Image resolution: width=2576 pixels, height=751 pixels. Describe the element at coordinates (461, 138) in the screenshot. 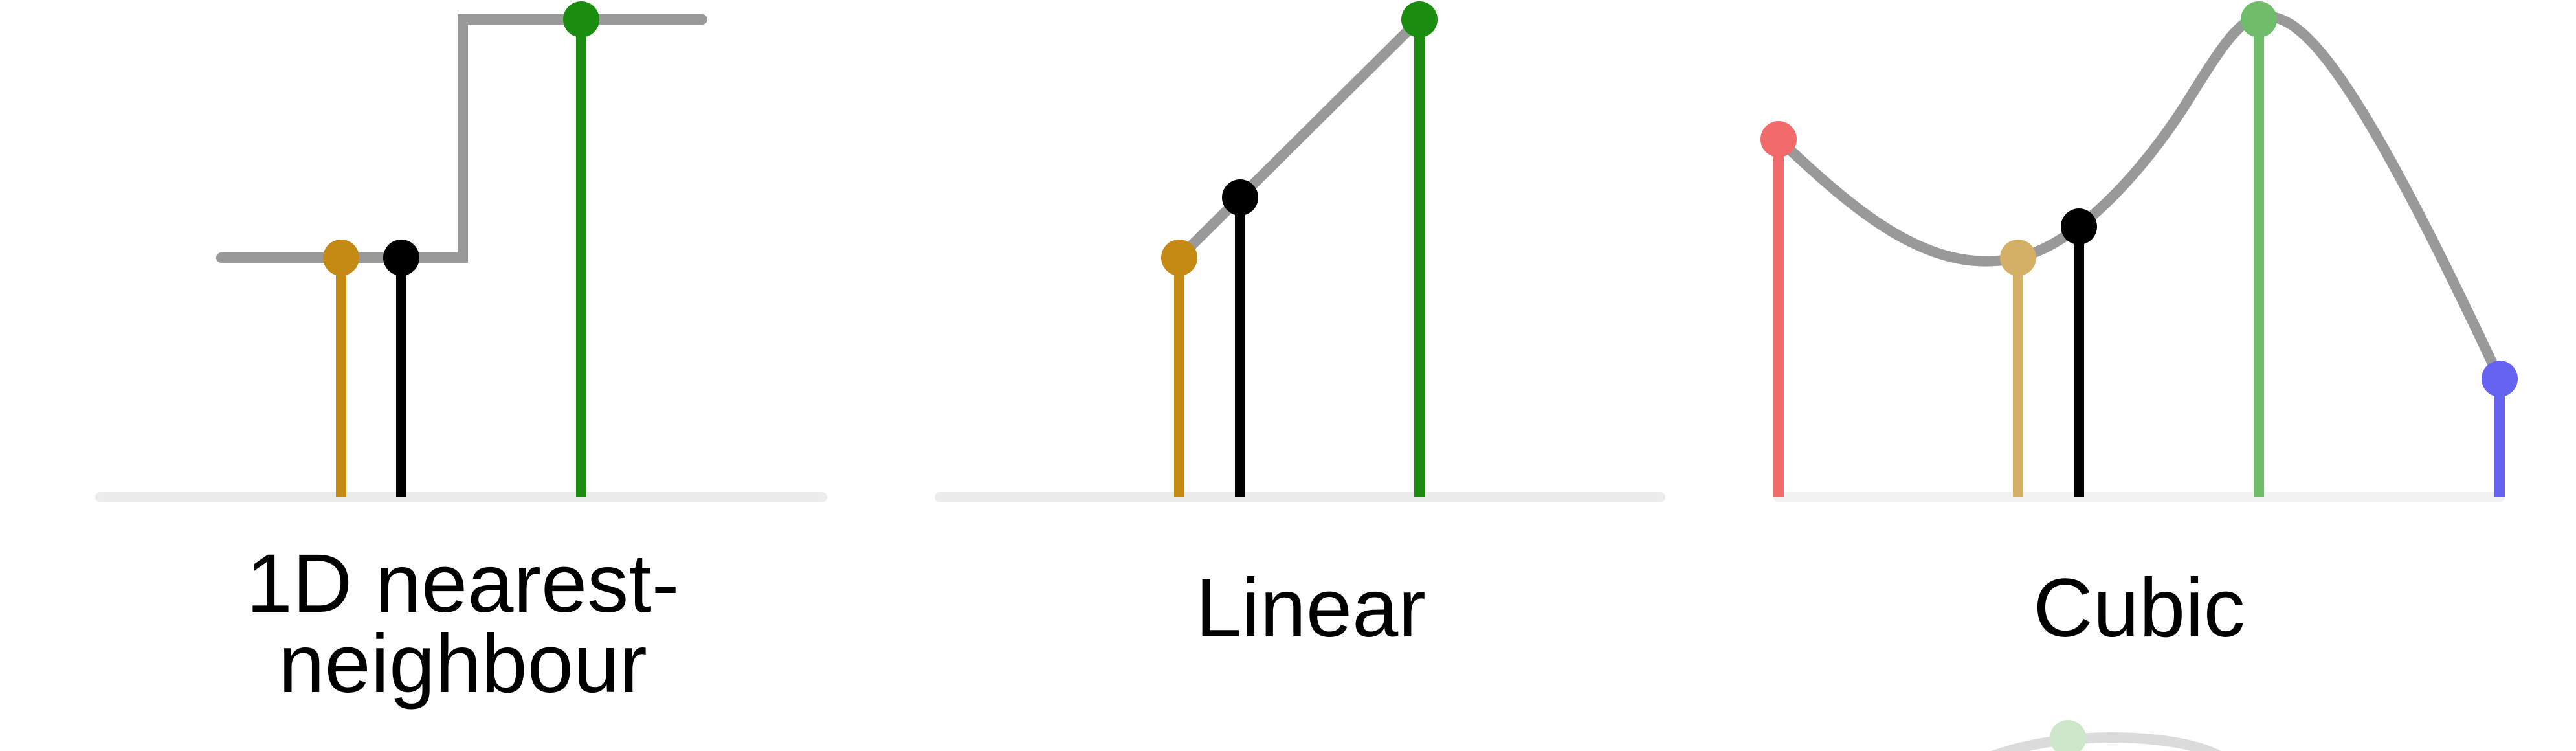

I see `nearest-step-curve` at that location.